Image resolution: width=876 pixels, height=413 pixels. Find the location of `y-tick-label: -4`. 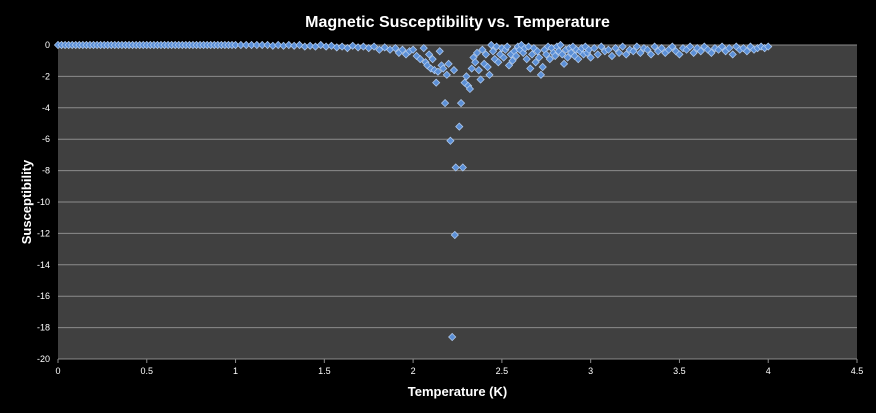

y-tick-label: -4 is located at coordinates (46, 108).